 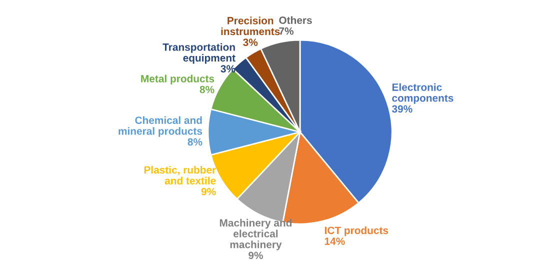 I want to click on data-label: 14%, so click(x=334, y=241).